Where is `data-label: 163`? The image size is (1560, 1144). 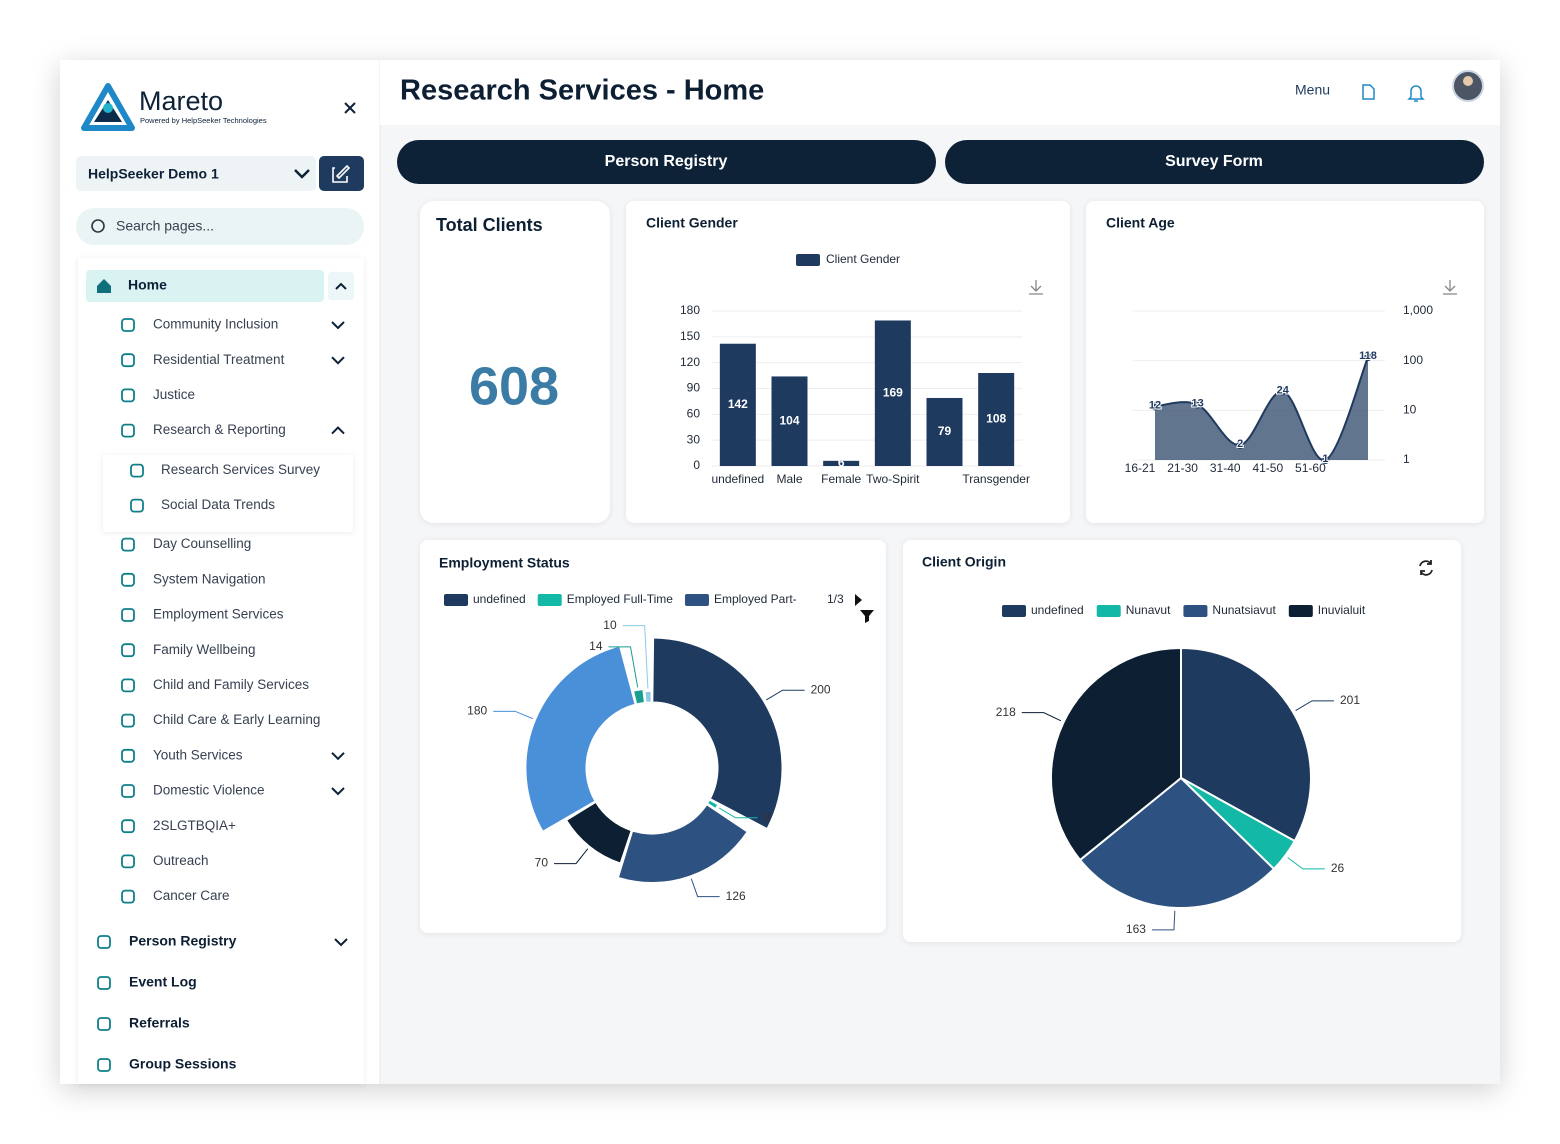 data-label: 163 is located at coordinates (1136, 929).